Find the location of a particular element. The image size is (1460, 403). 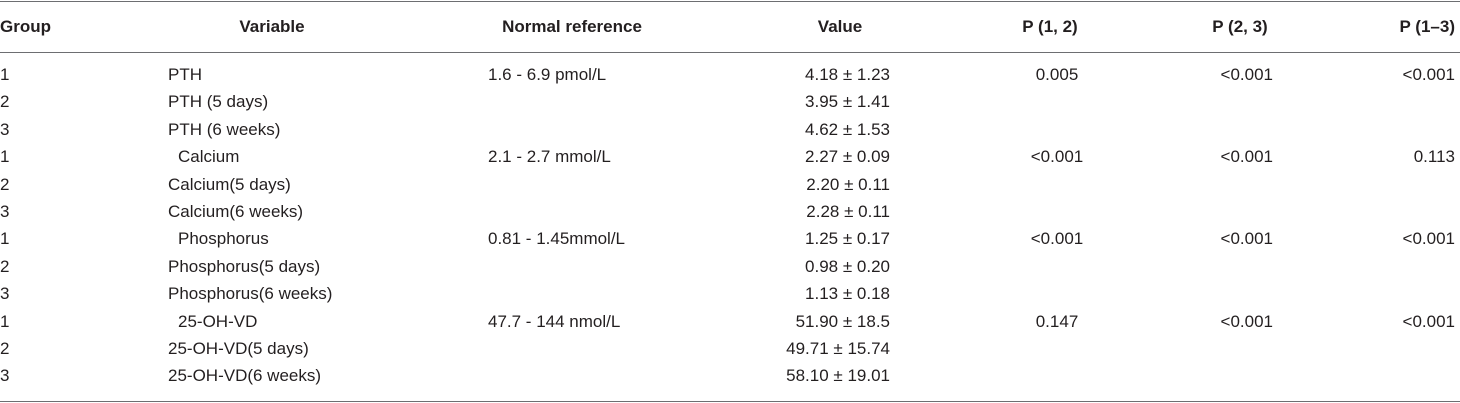

cell-variable: 25-OH-VD(5 days) is located at coordinates (238, 348).